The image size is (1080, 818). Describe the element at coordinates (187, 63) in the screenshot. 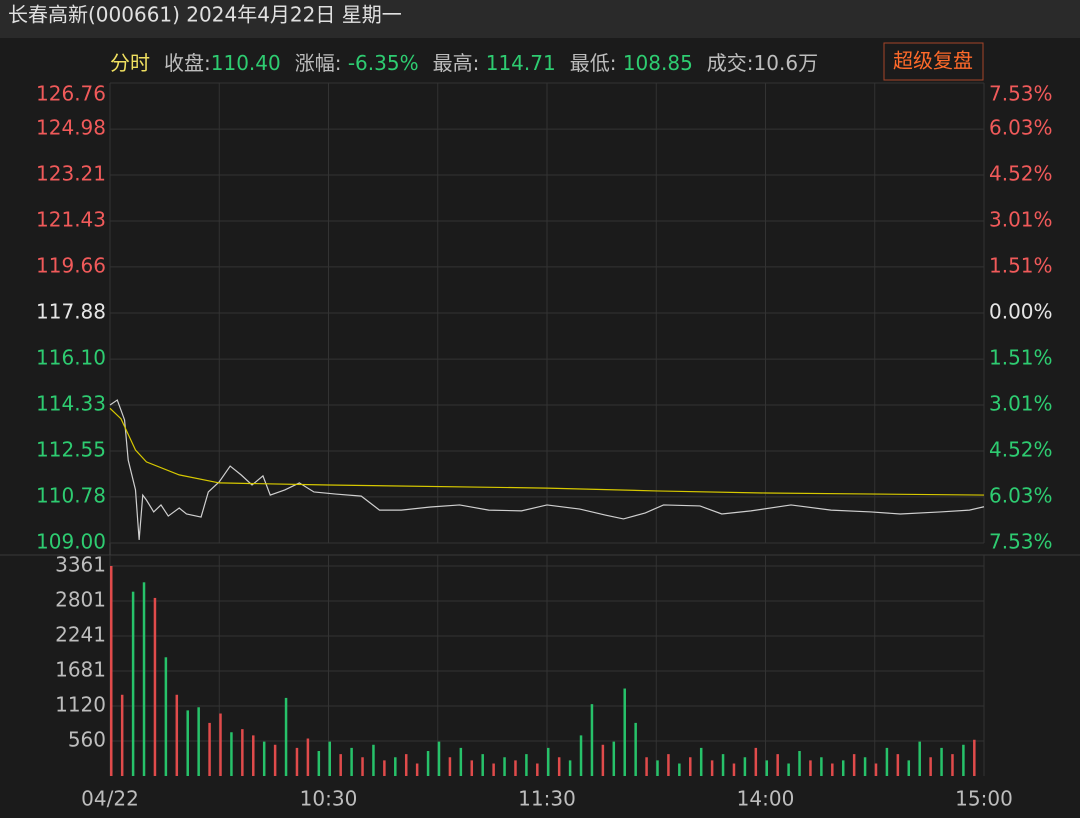

I see `info-label: 收盘:` at that location.